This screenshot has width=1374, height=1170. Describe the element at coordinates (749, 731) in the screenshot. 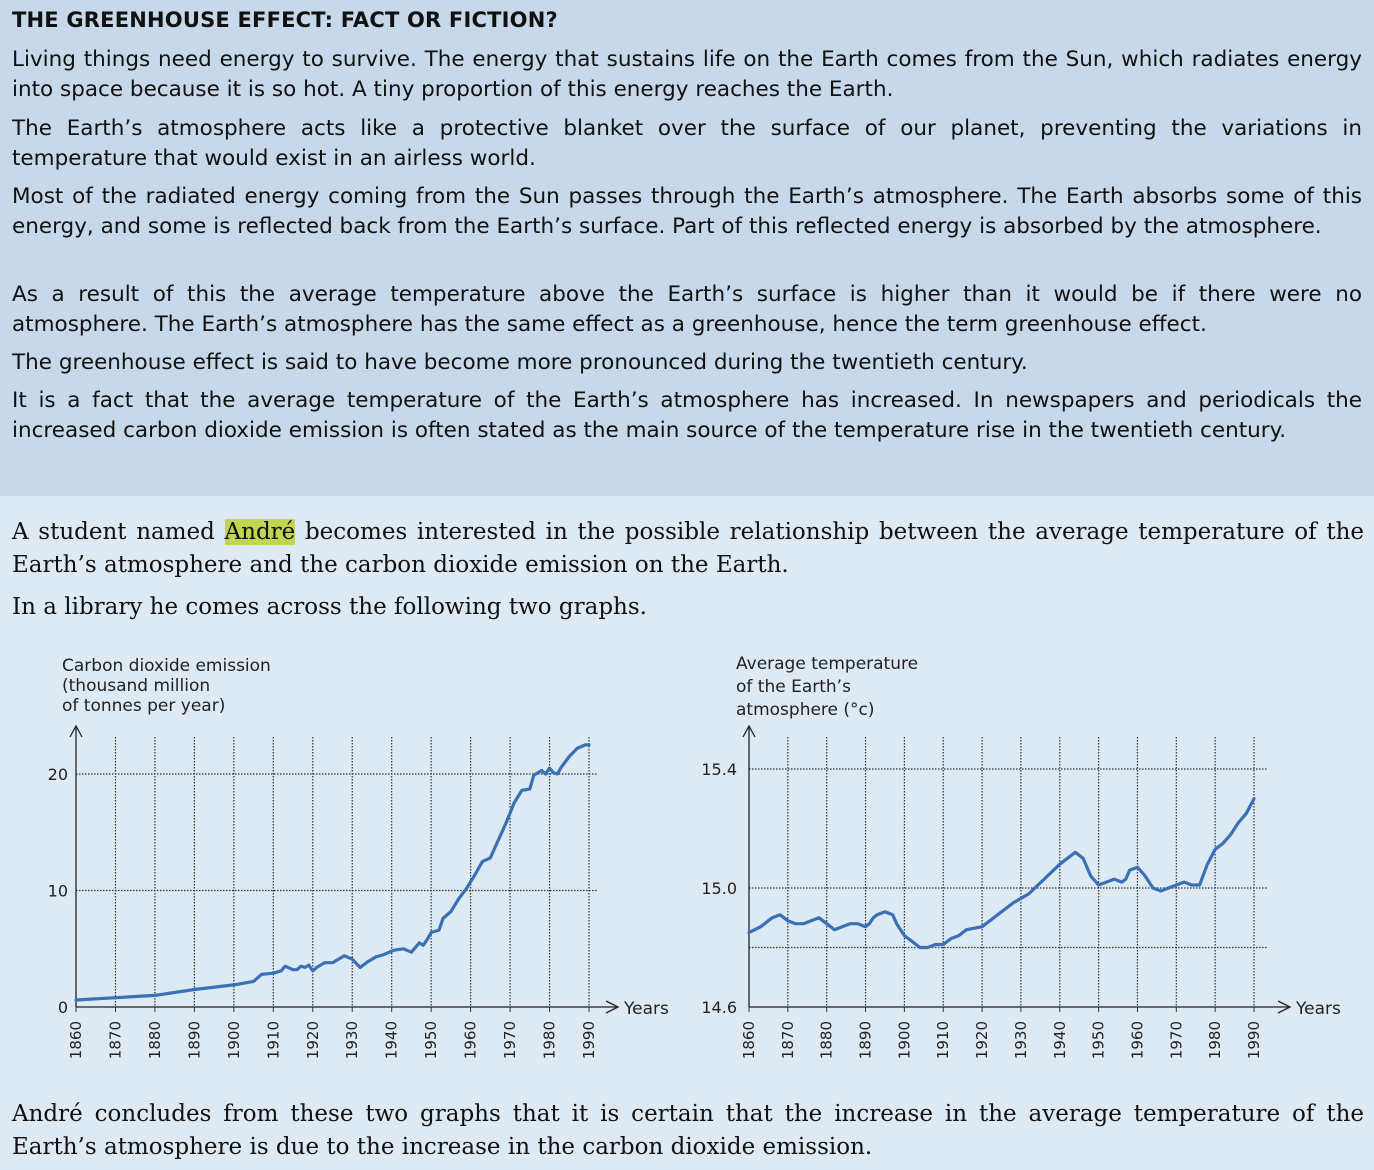

I see `temp-y-axis-arrow` at that location.